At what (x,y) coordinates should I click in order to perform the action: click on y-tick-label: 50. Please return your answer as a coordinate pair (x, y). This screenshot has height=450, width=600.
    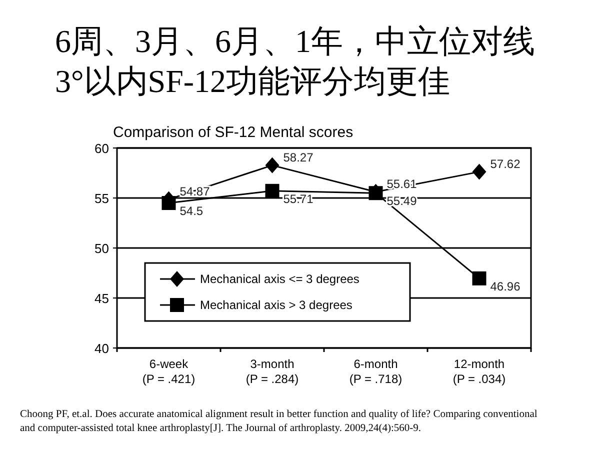
    Looking at the image, I should click on (101, 248).